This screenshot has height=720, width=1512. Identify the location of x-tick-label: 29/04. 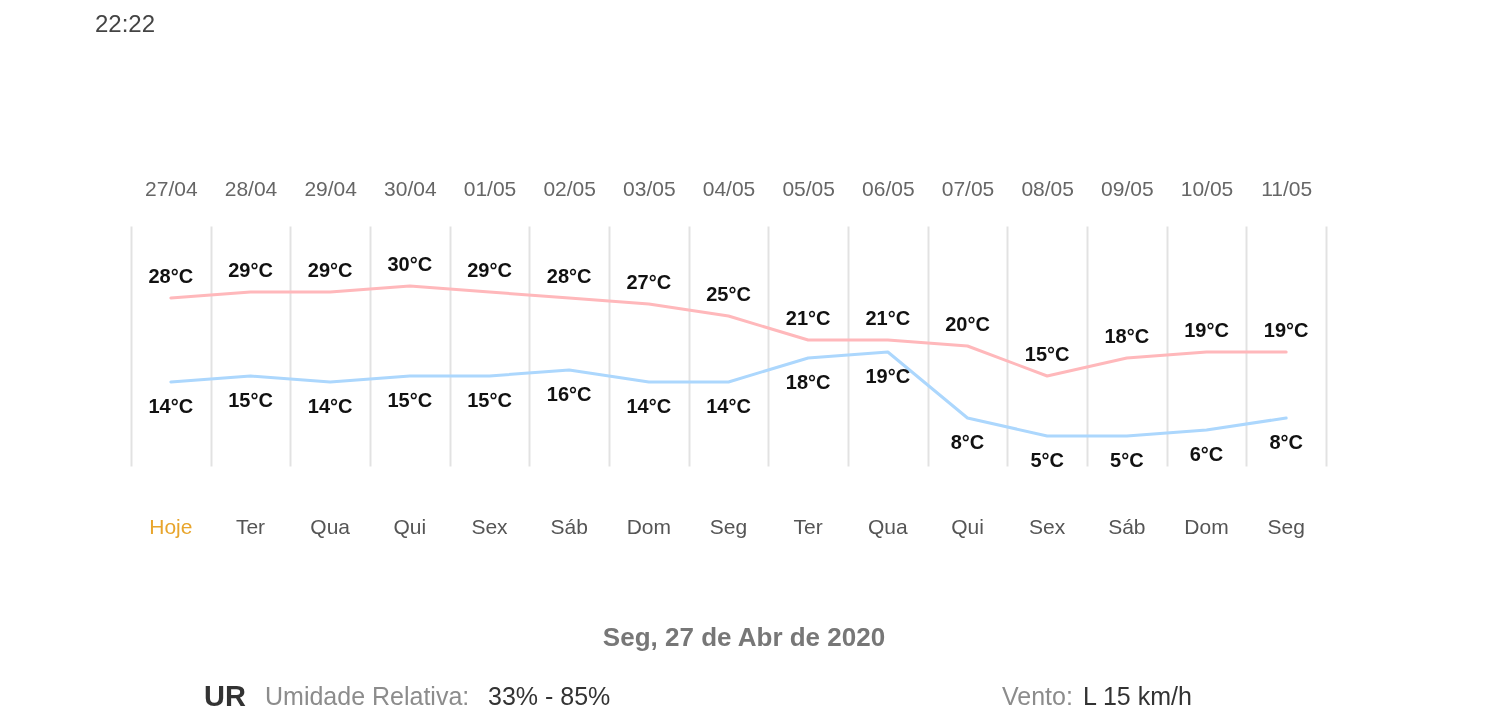
(331, 188).